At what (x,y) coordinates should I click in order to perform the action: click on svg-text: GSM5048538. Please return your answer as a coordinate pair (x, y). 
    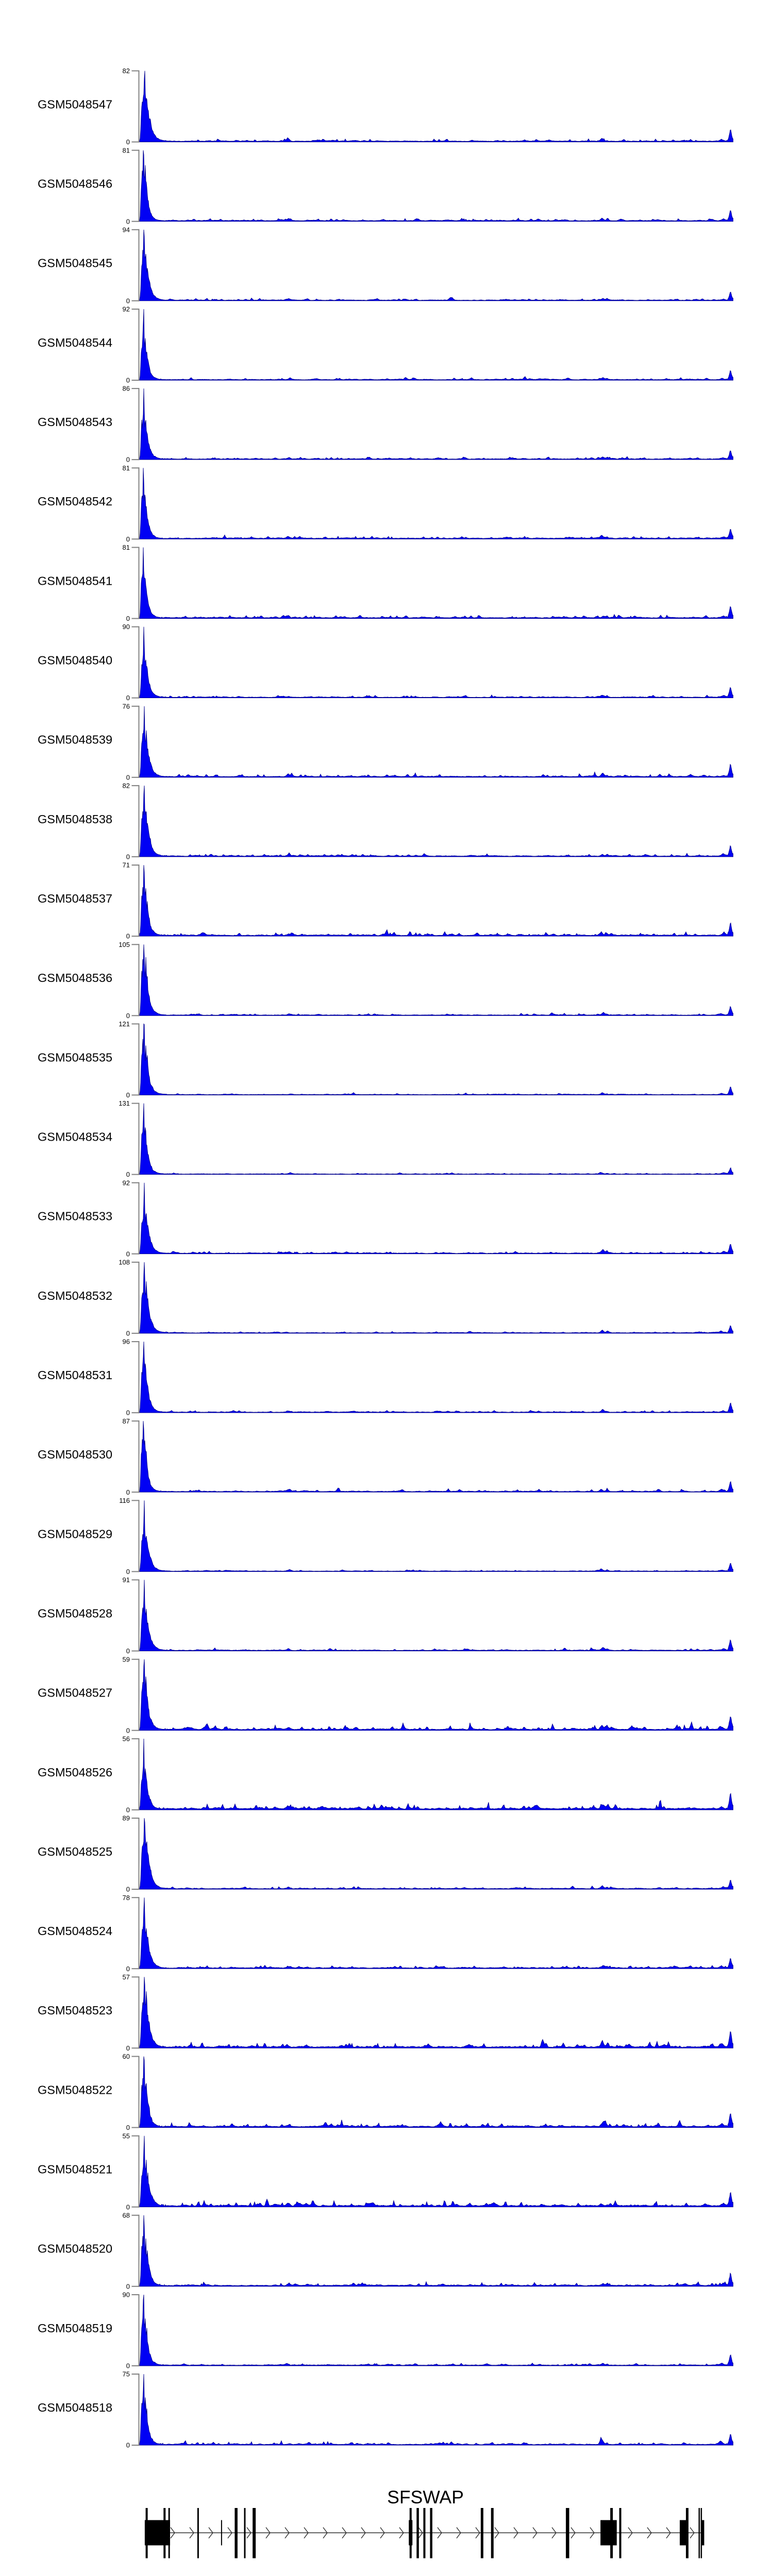
    Looking at the image, I should click on (75, 819).